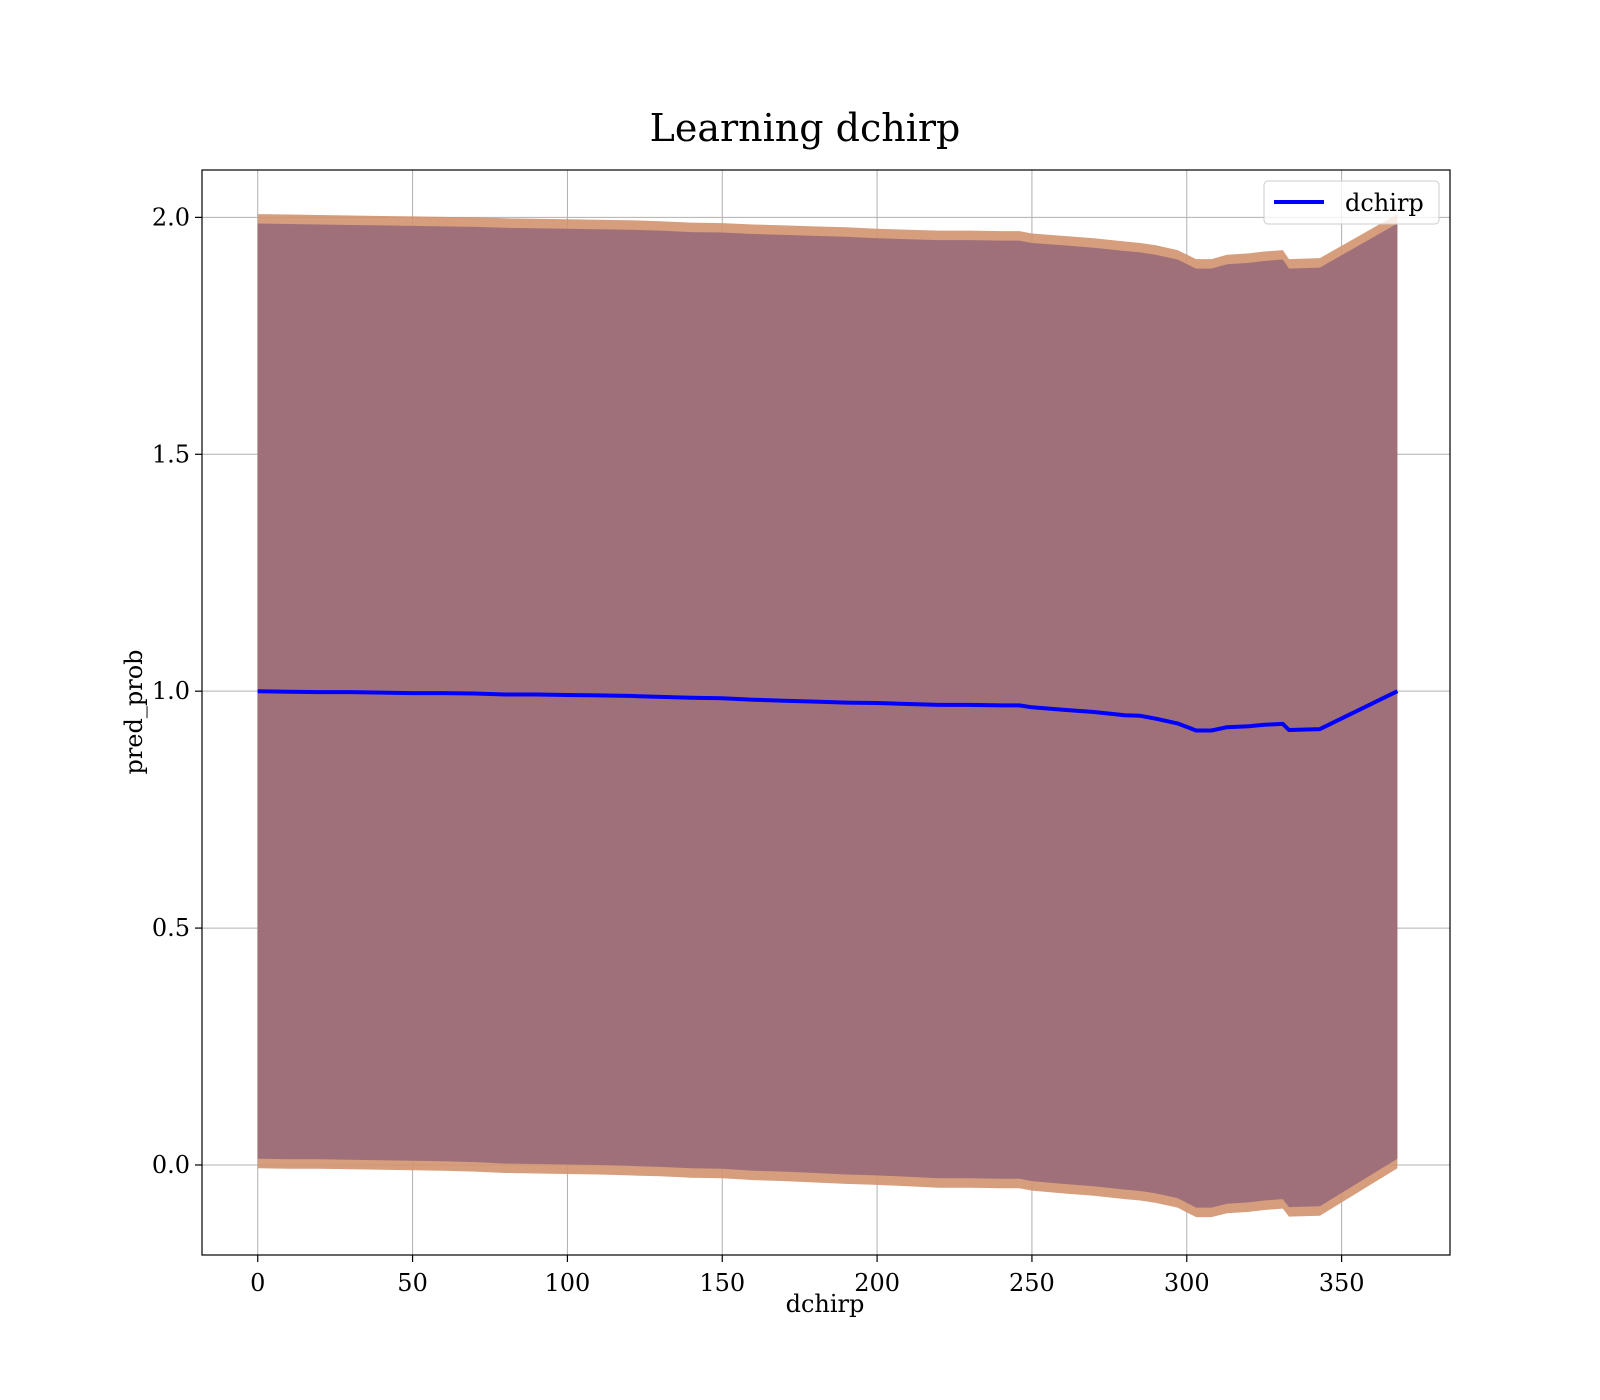 The height and width of the screenshot is (1400, 1600). I want to click on y-tick-label: 1.0, so click(171, 691).